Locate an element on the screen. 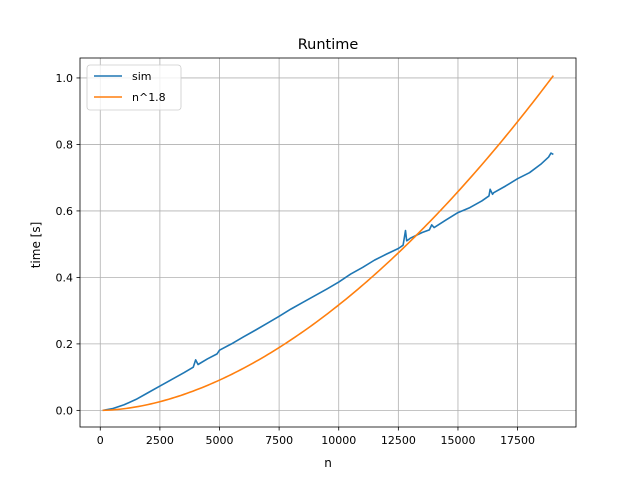 Image resolution: width=640 pixels, height=480 pixels. y-axis-label: time [s] is located at coordinates (36, 245).